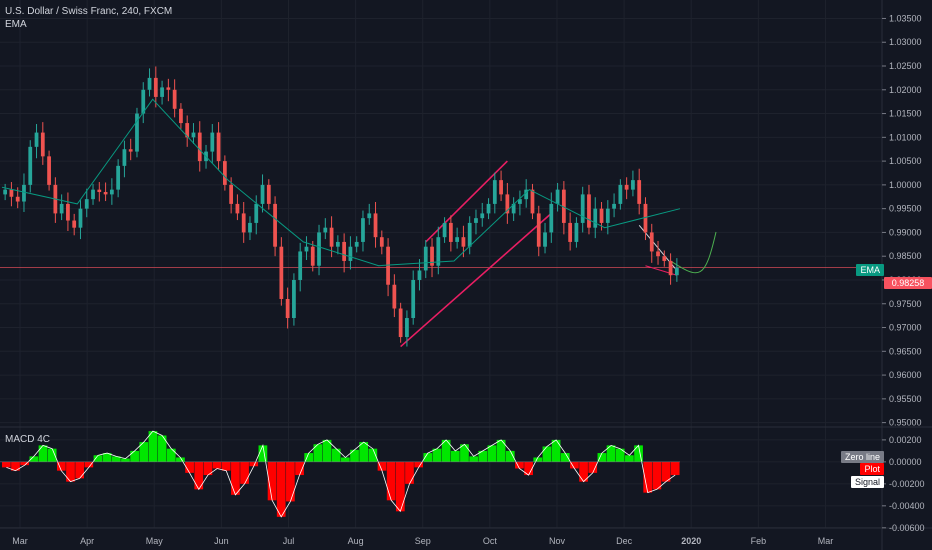 This screenshot has height=550, width=932. I want to click on time-tick-label: Oct, so click(490, 541).